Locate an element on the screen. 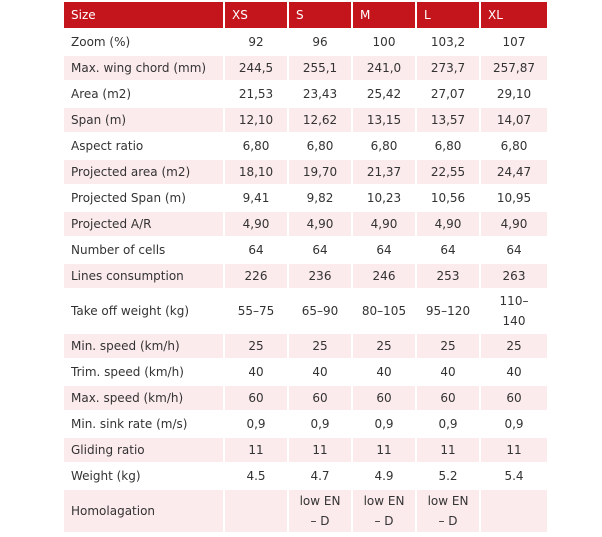 The height and width of the screenshot is (537, 602). row-label: Min. speed (km/h) is located at coordinates (143, 346).